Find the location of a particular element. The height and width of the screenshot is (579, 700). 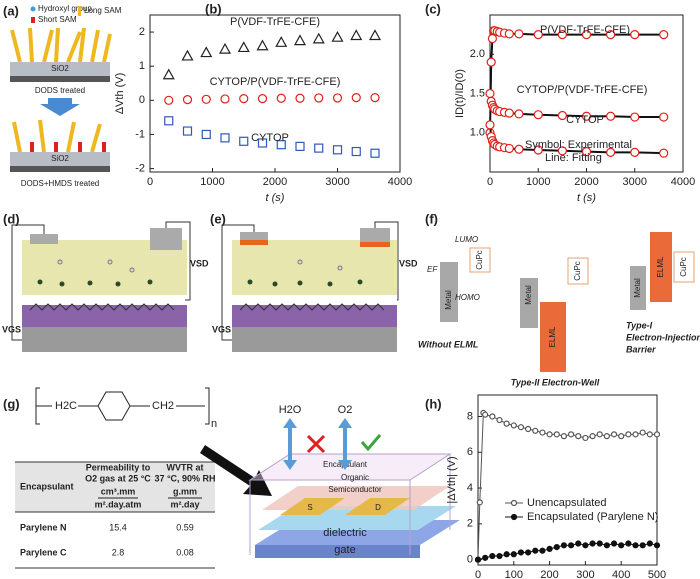

y-tick-label: 8 is located at coordinates (470, 416).